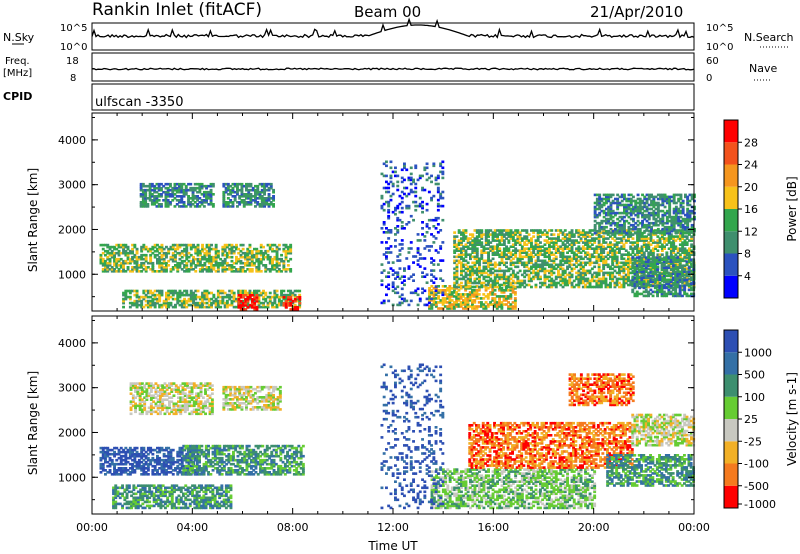 This screenshot has width=800, height=554. Describe the element at coordinates (393, 28) in the screenshot. I see `noise-trace` at that location.